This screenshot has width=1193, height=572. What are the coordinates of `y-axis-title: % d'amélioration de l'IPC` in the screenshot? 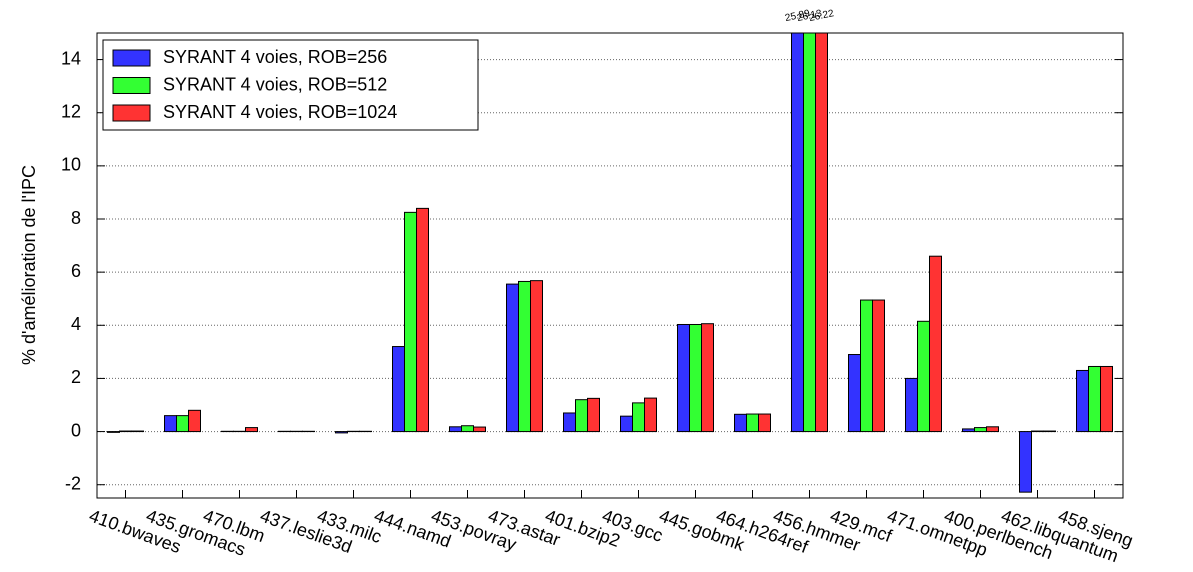 It's located at (29, 265).